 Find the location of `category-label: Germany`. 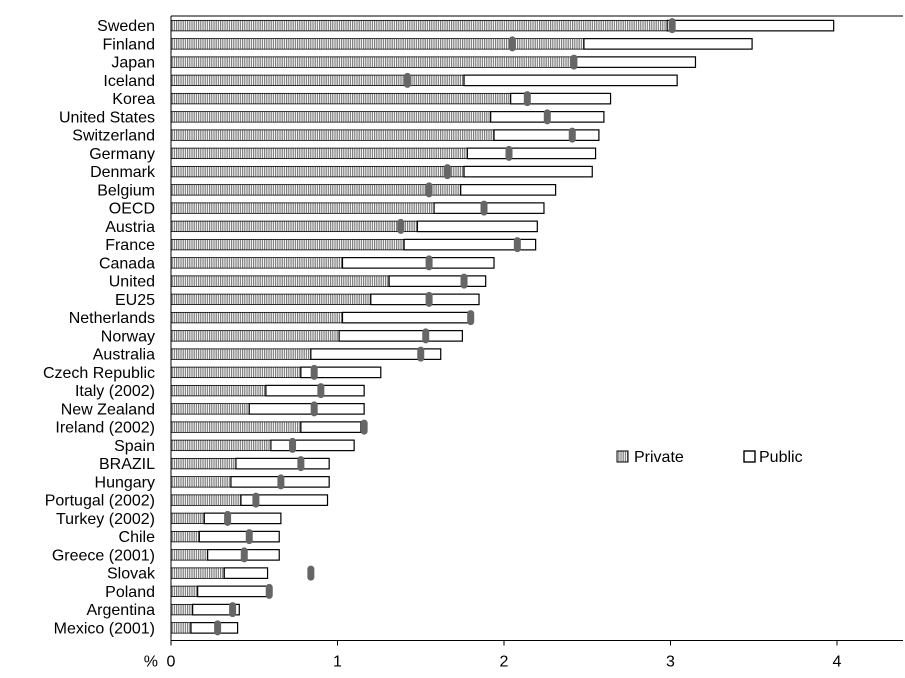

category-label: Germany is located at coordinates (122, 154).